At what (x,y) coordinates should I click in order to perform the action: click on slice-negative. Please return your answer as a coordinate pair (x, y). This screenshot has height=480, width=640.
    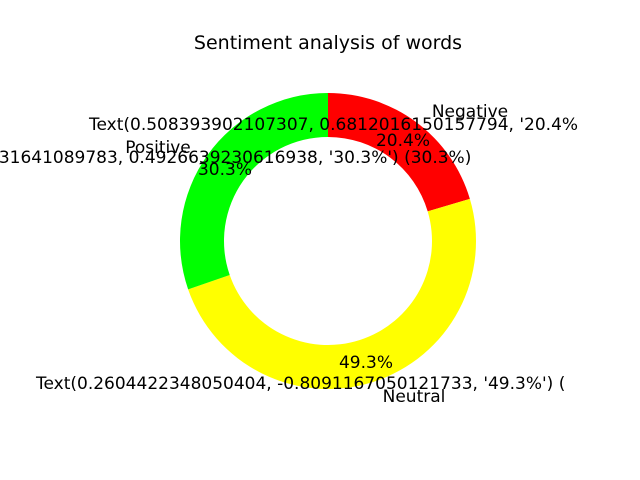
    Looking at the image, I should click on (399, 152).